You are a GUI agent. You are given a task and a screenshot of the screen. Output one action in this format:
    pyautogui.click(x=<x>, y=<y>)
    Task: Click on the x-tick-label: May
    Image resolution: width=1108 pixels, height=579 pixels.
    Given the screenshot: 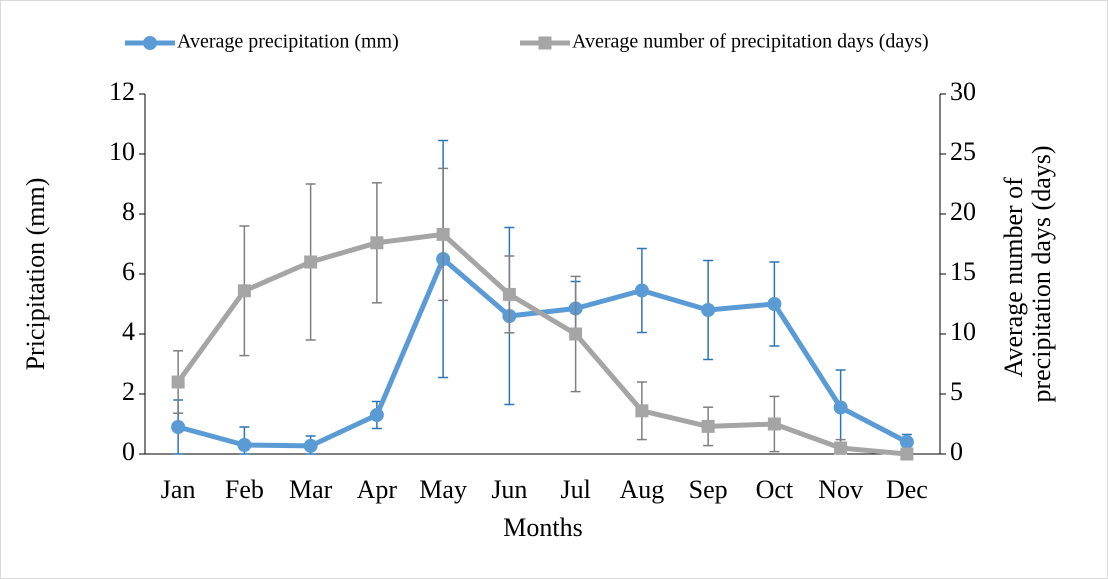 What is the action you would take?
    pyautogui.click(x=443, y=489)
    